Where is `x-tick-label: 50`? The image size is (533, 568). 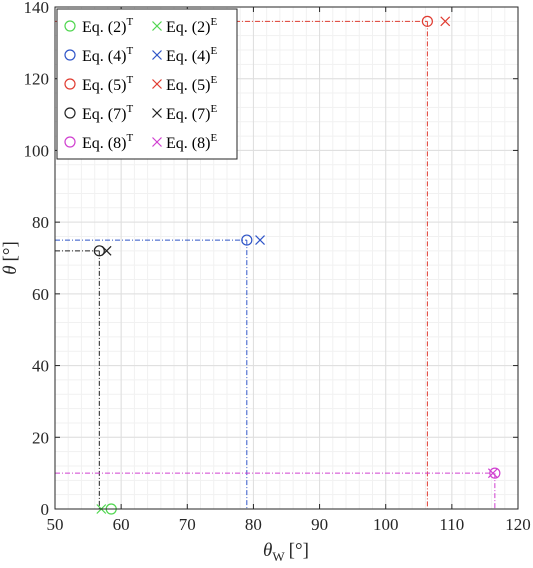 x-tick-label: 50 is located at coordinates (55, 524).